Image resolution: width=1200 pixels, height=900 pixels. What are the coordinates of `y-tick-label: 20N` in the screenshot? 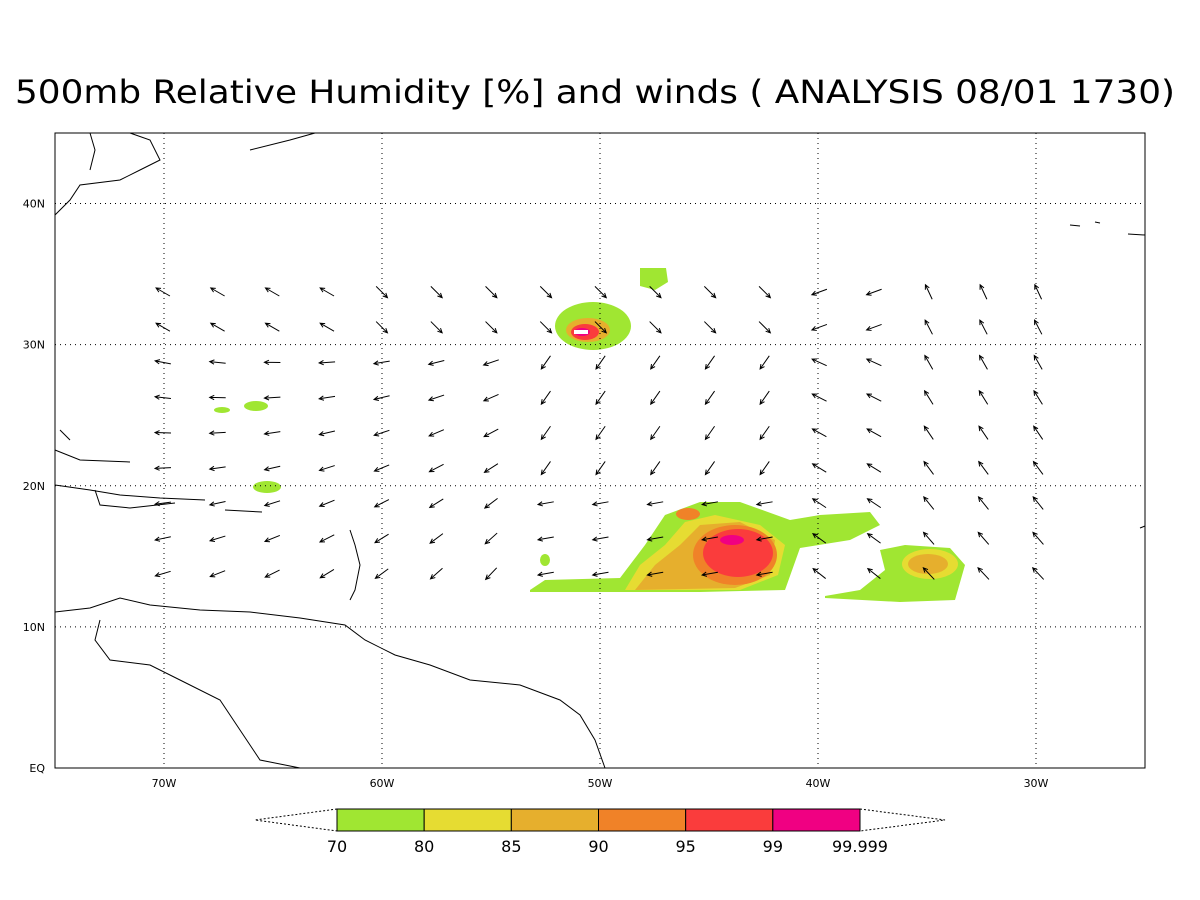 It's located at (34, 486).